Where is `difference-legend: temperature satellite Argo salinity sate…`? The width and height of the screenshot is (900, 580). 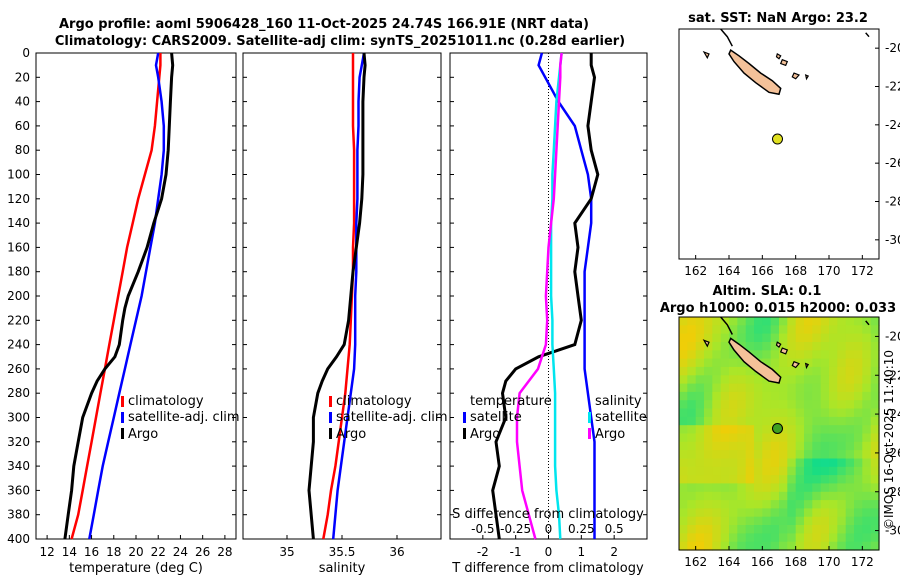
difference-legend: temperature satellite Argo salinity sate… is located at coordinates (555, 418).